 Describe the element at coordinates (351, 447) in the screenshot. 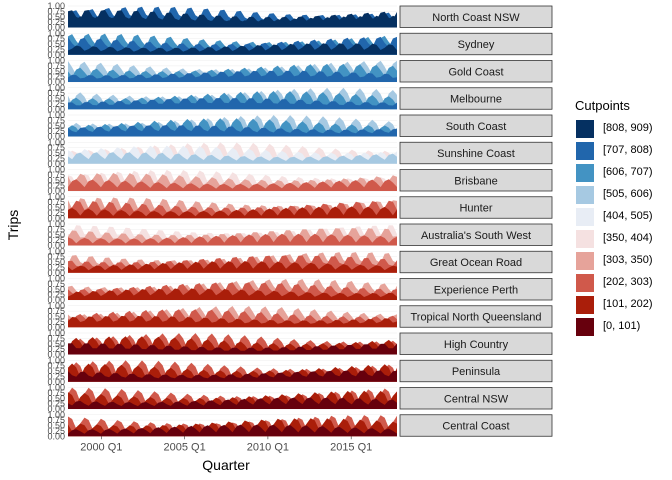

I see `x-tick-label: 2015 Q1` at that location.